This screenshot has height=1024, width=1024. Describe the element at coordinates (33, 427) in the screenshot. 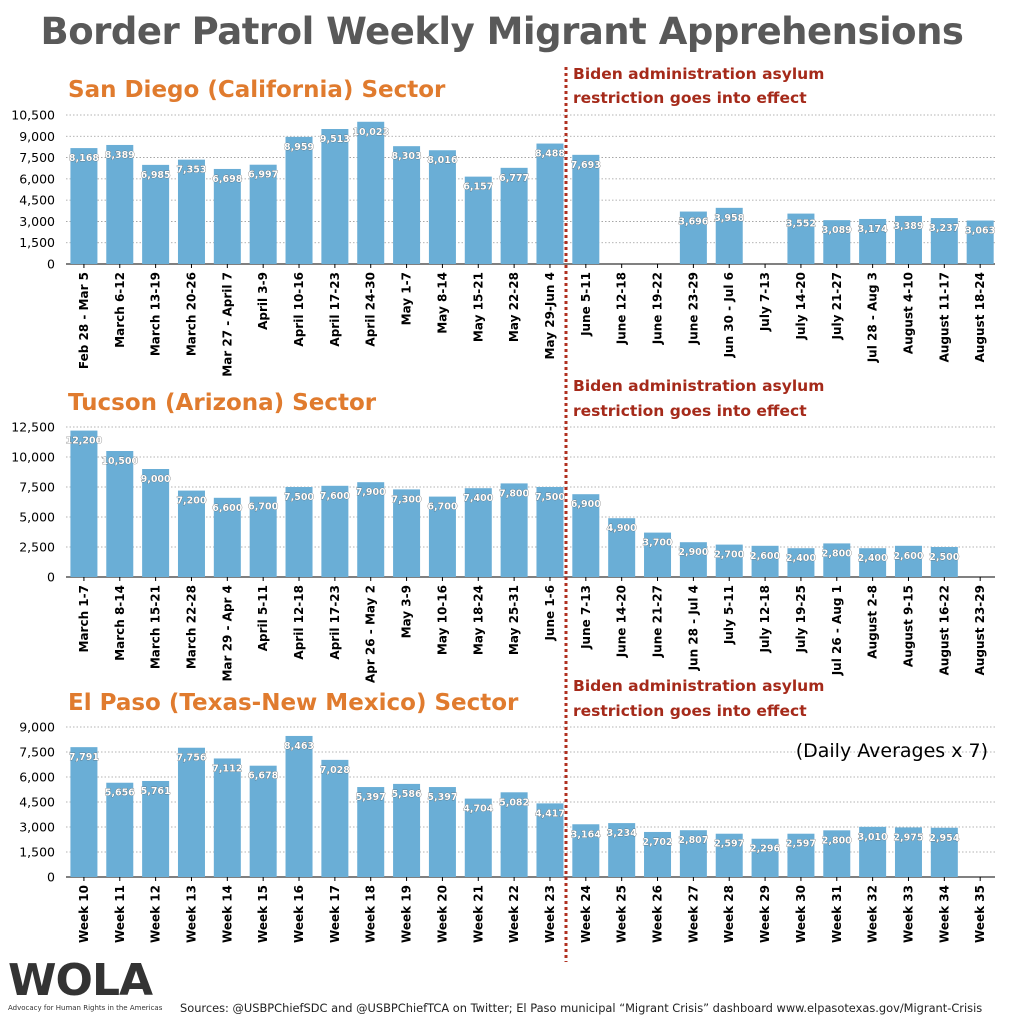

I see `y-tick-label: 12,500` at that location.